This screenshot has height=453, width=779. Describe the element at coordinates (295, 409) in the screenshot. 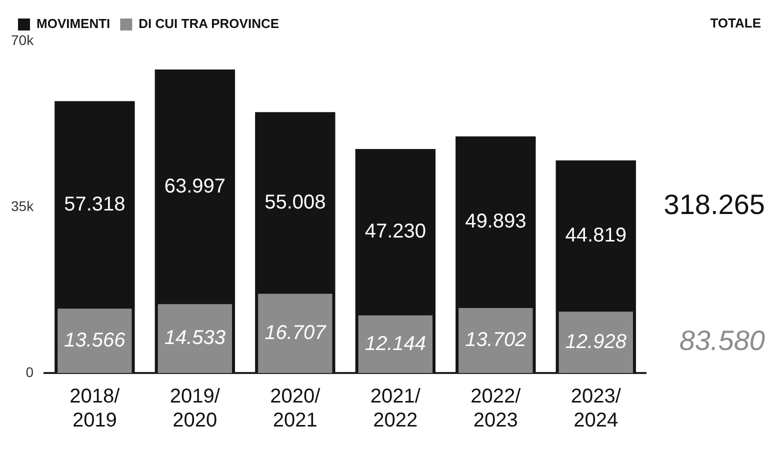

I see `x-tick-label: 2020/2021` at that location.